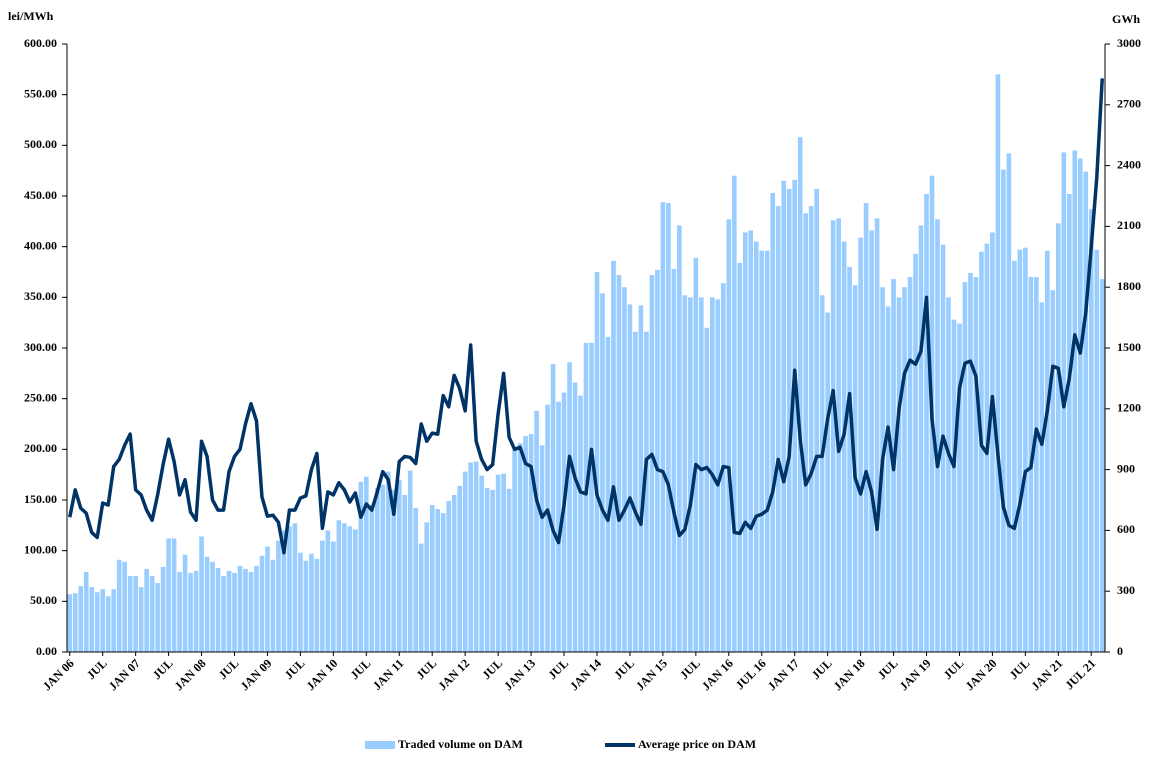 Image resolution: width=1153 pixels, height=761 pixels. I want to click on x-tick-label: JAN 08, so click(190, 674).